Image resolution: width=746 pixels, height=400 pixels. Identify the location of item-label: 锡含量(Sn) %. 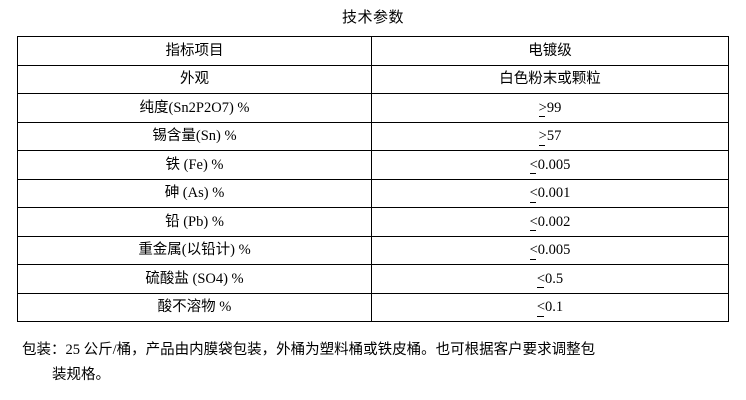
(194, 136).